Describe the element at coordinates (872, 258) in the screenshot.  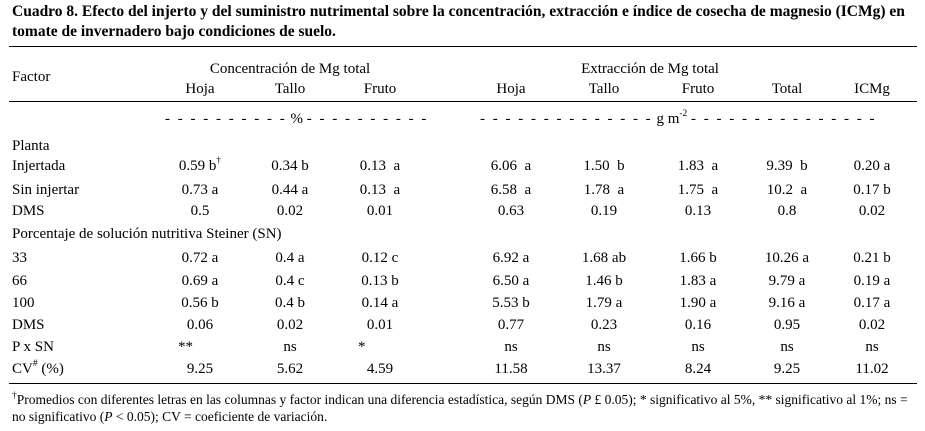
I see `table-cell: 0.21 b` at that location.